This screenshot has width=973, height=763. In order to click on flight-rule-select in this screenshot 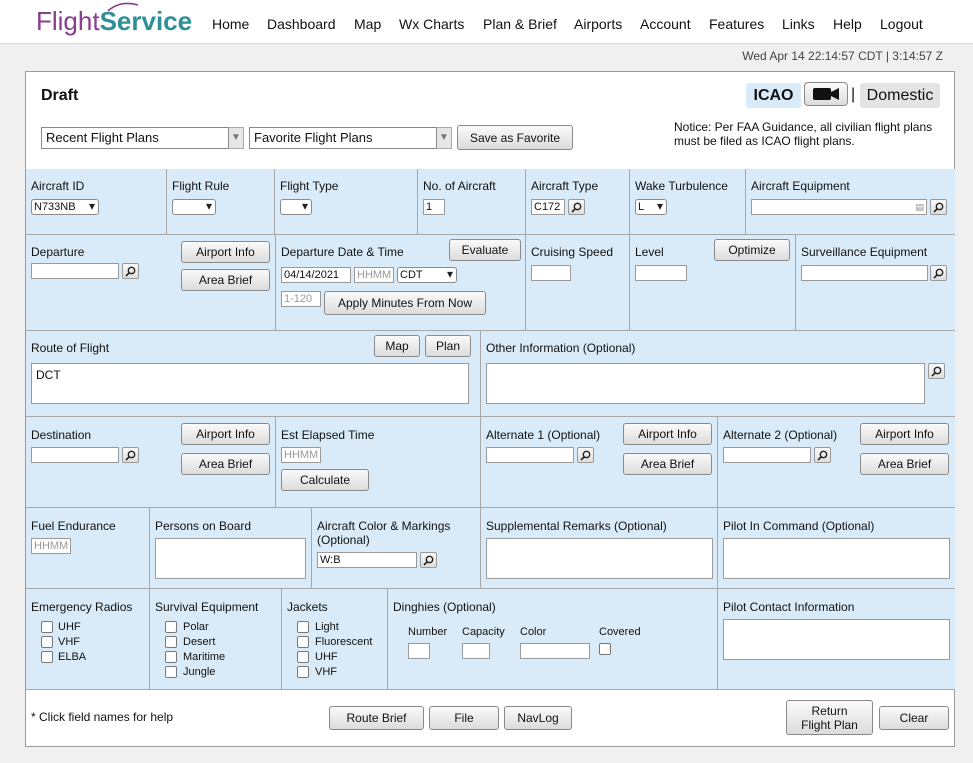, I will do `click(194, 207)`.